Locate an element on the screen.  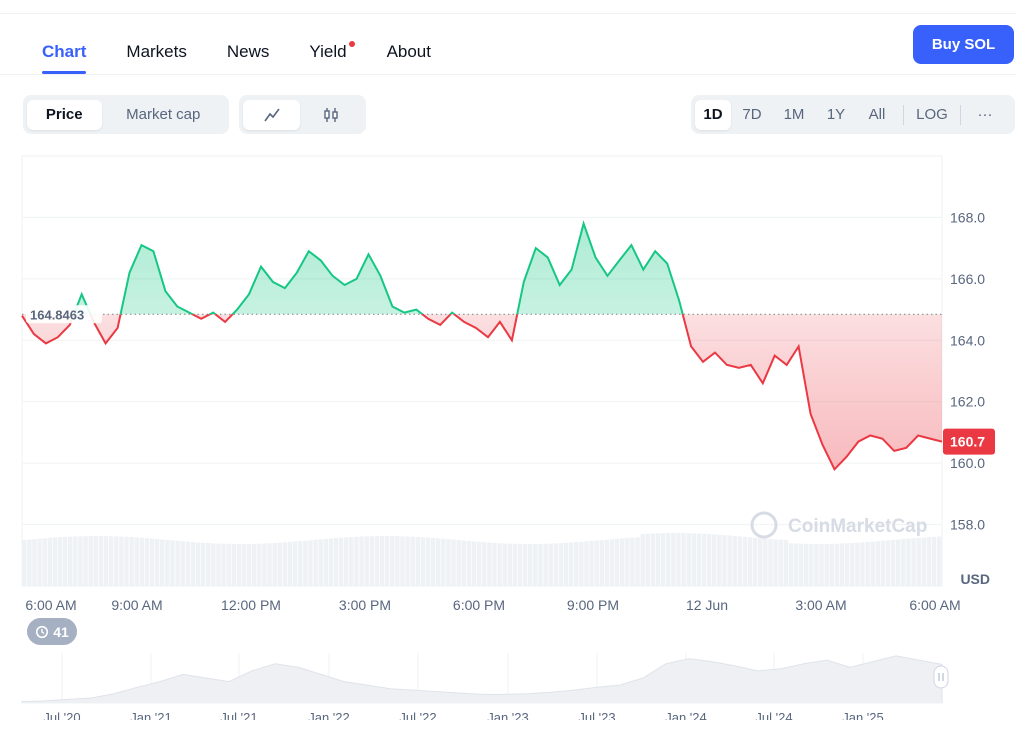
tab-news: News is located at coordinates (248, 52).